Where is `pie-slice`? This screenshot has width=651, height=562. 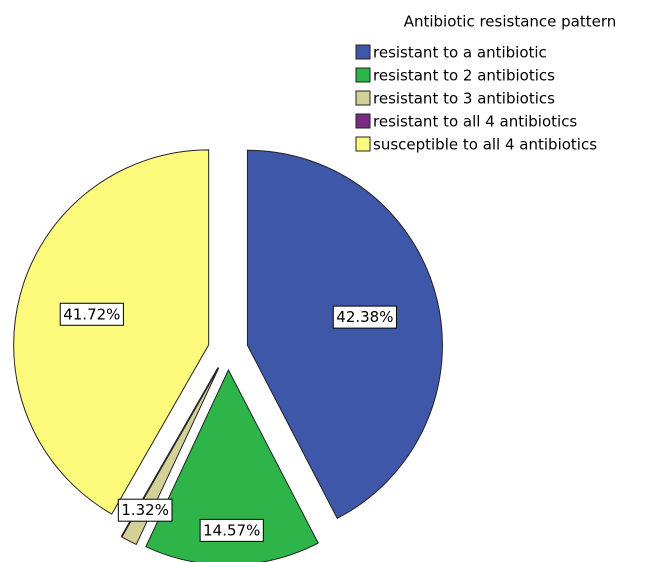 pie-slice is located at coordinates (232, 465).